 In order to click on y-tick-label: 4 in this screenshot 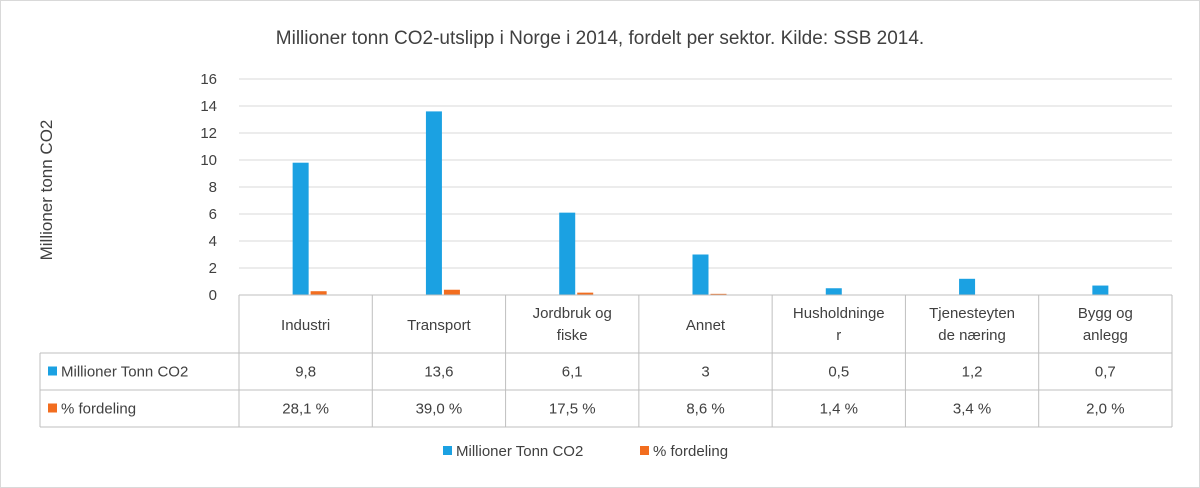, I will do `click(213, 241)`.